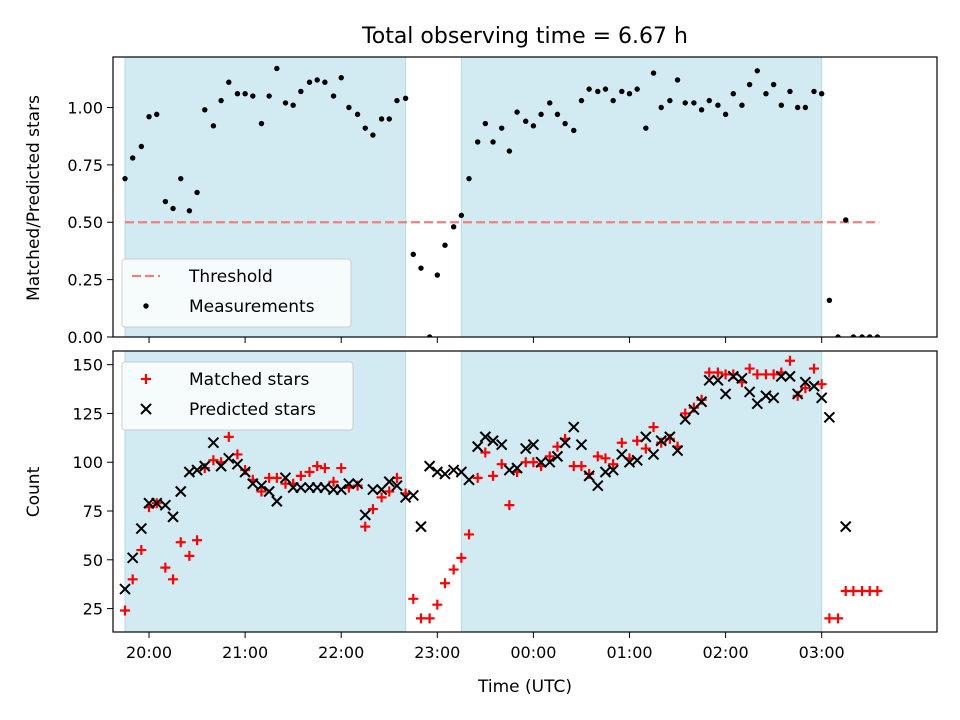 This screenshot has width=960, height=720. I want to click on y-tick-label: 75, so click(93, 511).